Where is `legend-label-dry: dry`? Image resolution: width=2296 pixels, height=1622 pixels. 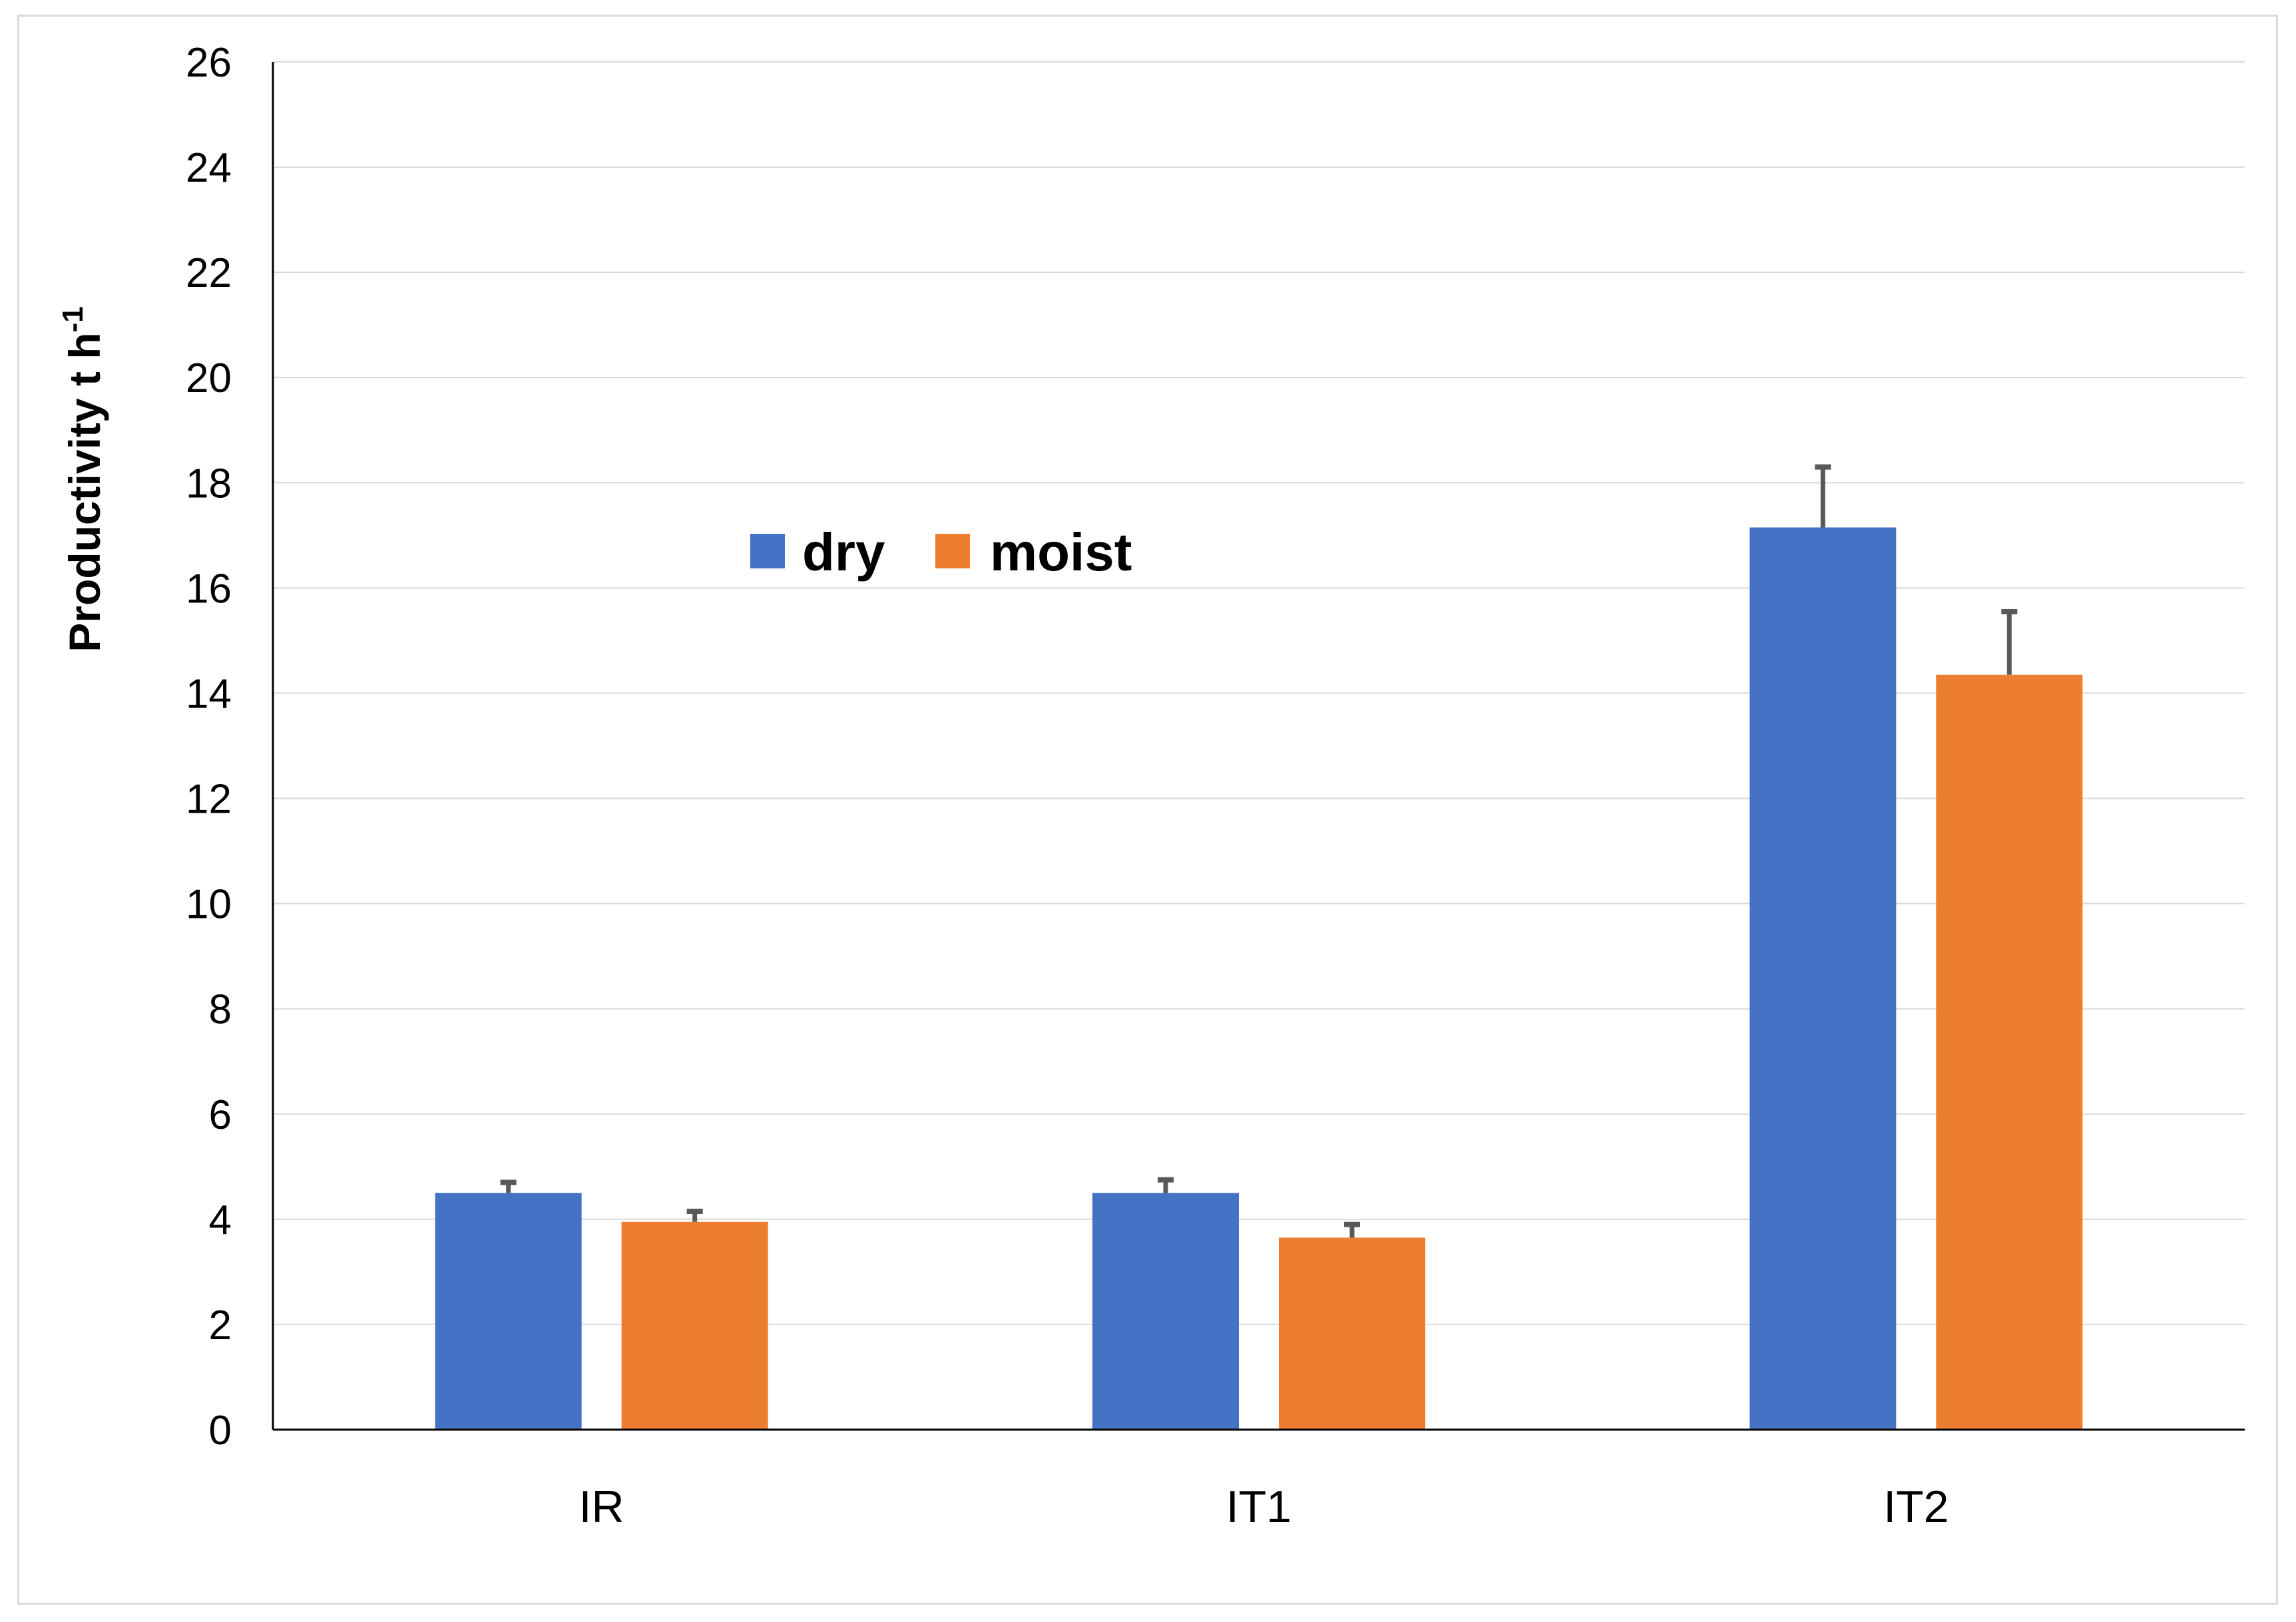
legend-label-dry: dry is located at coordinates (843, 552).